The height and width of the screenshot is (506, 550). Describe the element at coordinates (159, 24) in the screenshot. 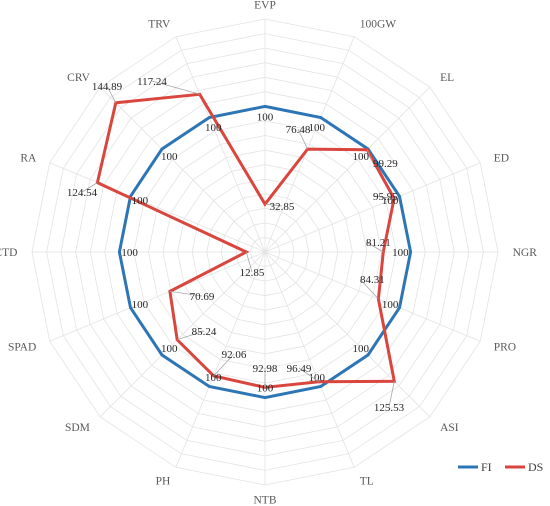

I see `category-label: TRV` at that location.